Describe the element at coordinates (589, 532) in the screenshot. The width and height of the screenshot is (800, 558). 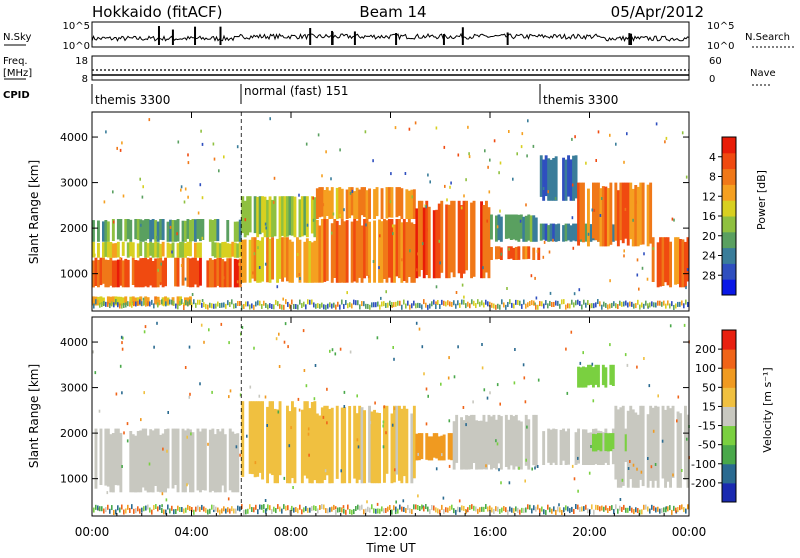
I see `time-tick-label: 20:00` at that location.